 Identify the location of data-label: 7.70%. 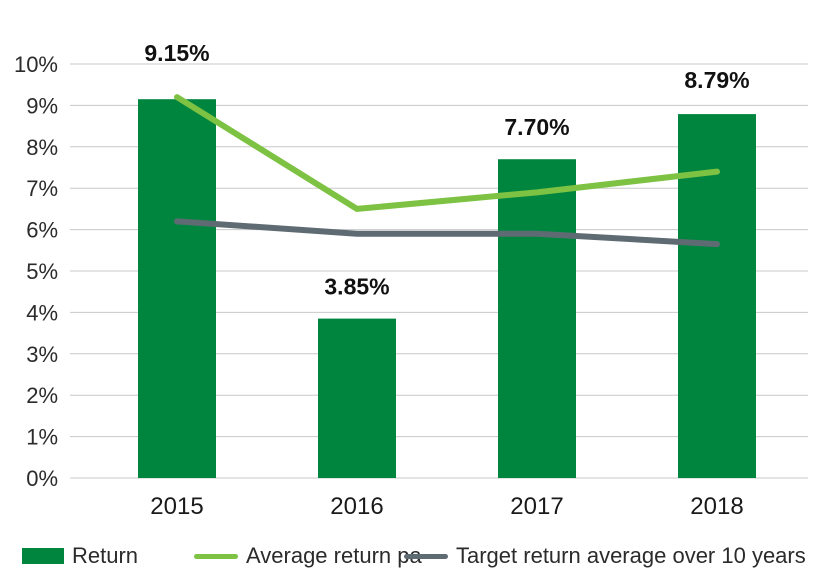
(536, 127).